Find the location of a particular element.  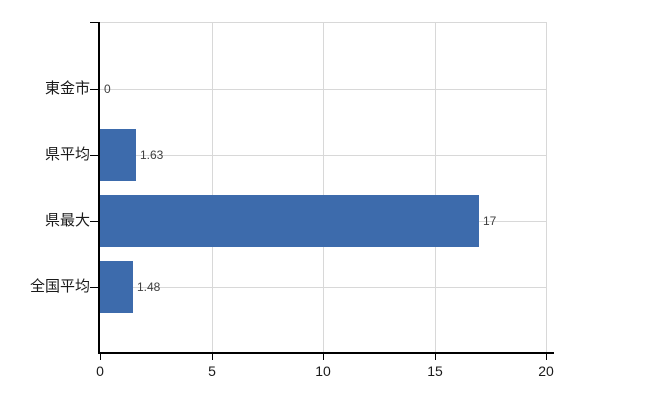

bar-value-label: 0 is located at coordinates (107, 89).